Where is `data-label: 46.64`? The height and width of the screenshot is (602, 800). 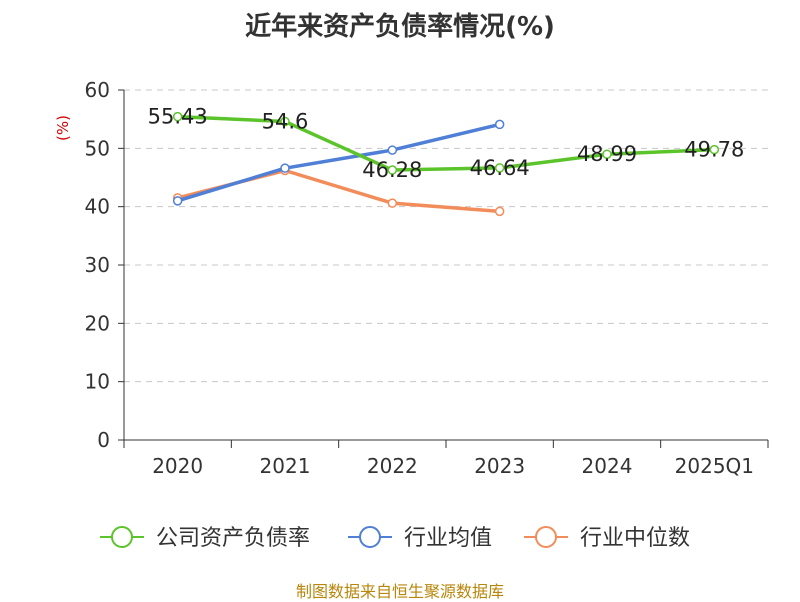
data-label: 46.64 is located at coordinates (500, 168).